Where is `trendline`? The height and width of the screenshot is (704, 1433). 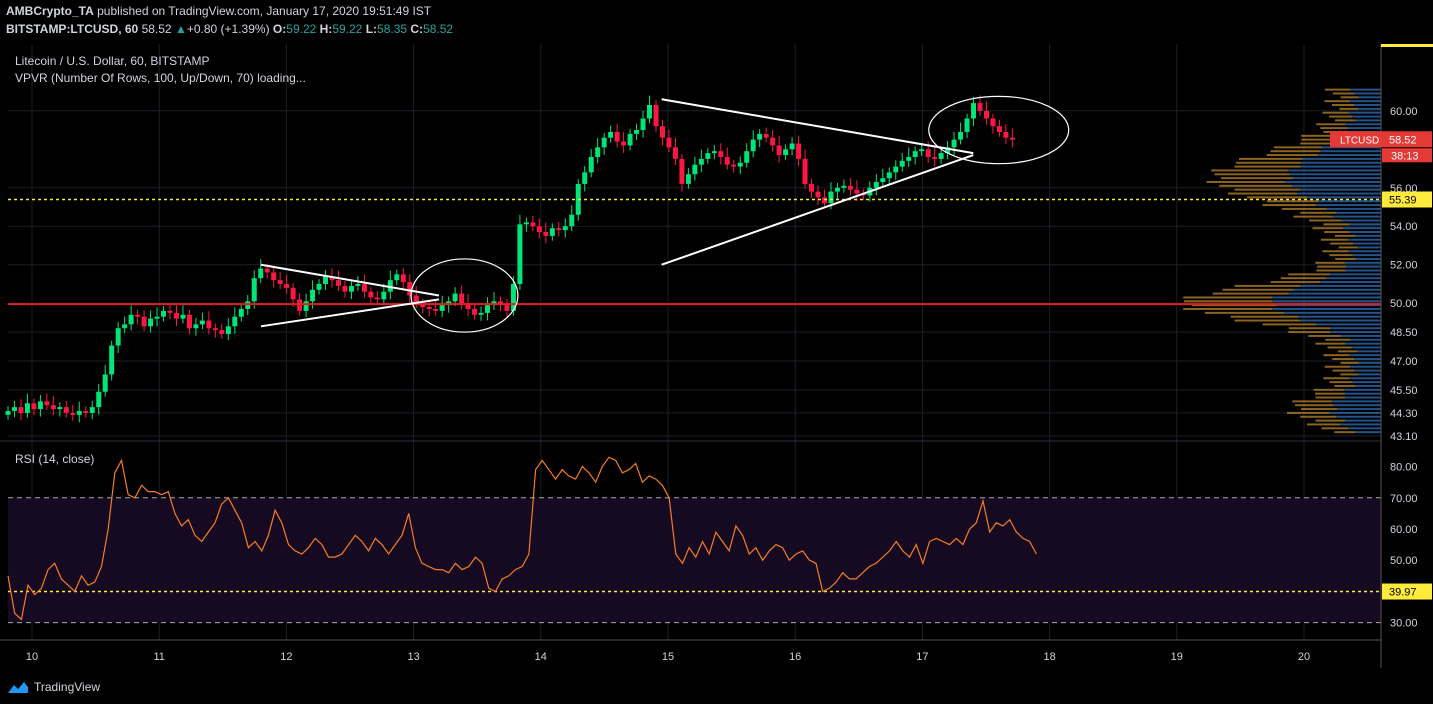
trendline is located at coordinates (350, 313).